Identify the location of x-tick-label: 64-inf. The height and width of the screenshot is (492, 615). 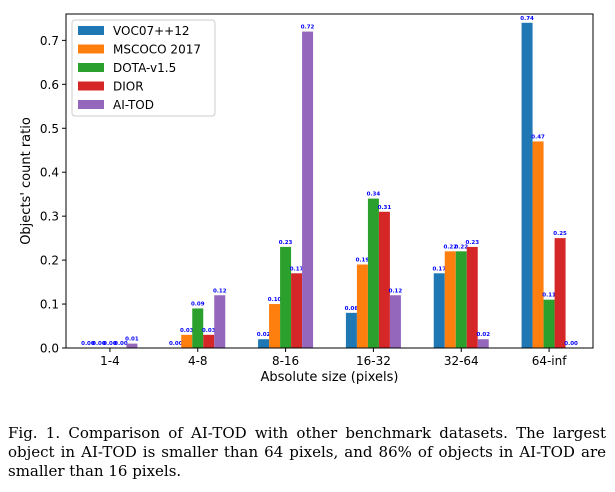
(550, 361).